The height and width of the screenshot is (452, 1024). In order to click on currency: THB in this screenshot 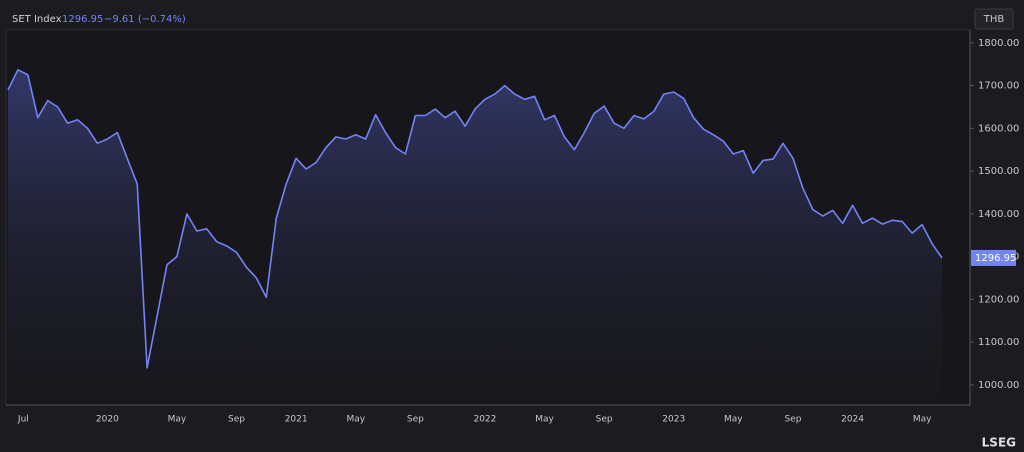, I will do `click(994, 19)`.